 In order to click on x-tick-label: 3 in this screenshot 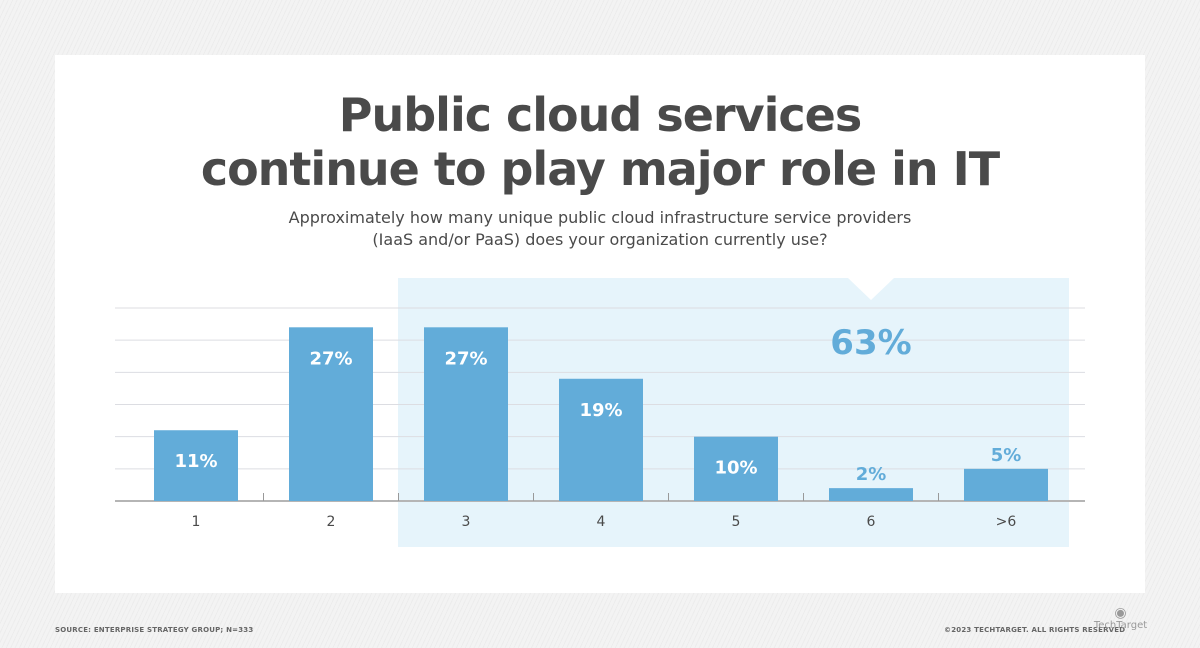, I will do `click(466, 522)`.